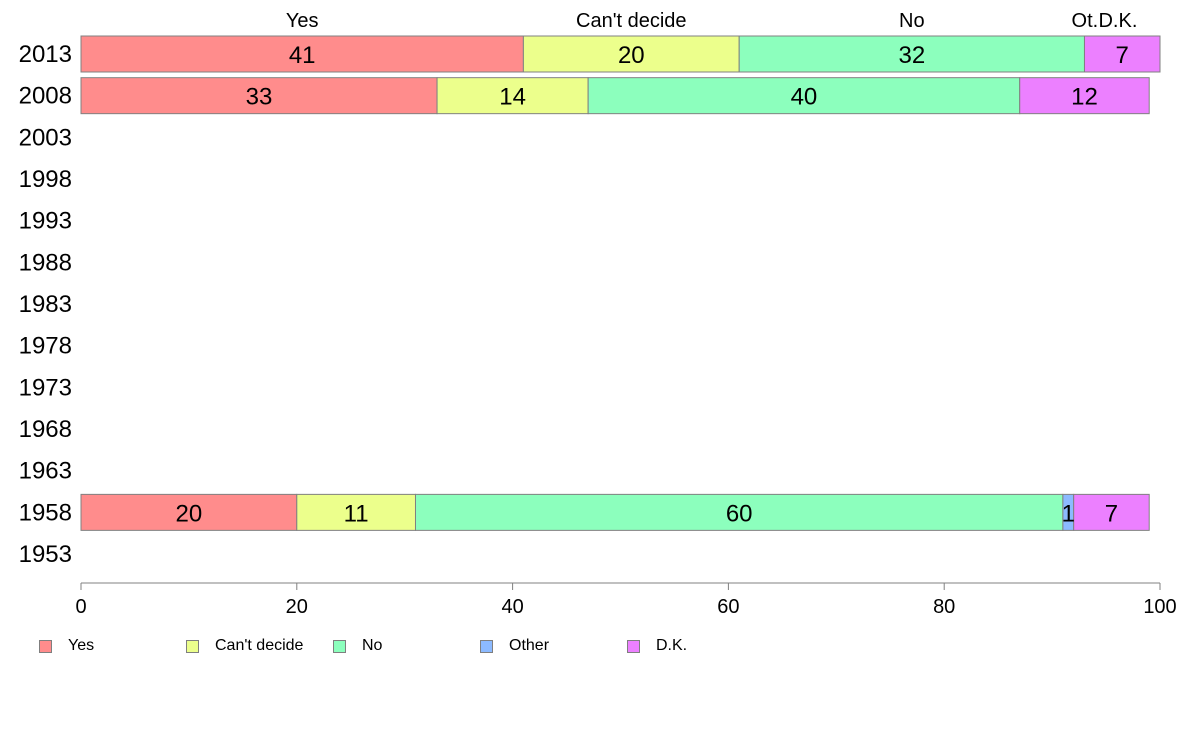  I want to click on category-label: 1983, so click(45, 304).